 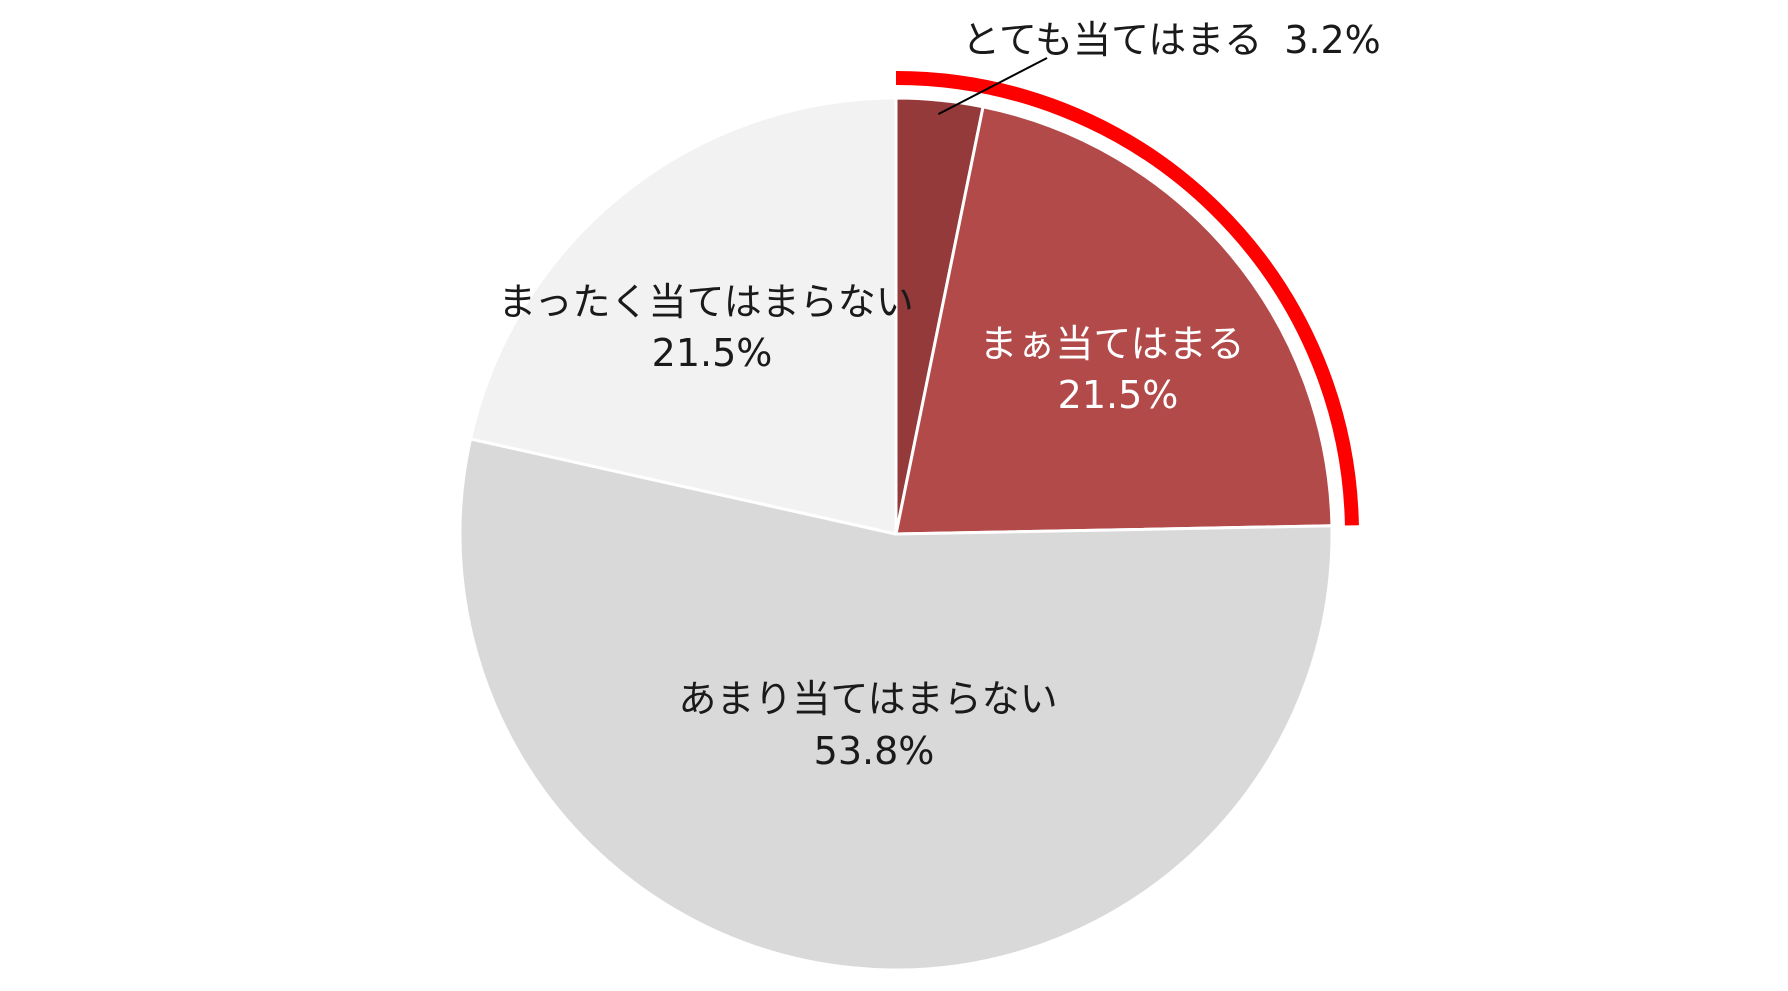 What do you see at coordinates (873, 725) in the screenshot?
I see `label-slice-2: あまり当てはまらない 53.8%` at bounding box center [873, 725].